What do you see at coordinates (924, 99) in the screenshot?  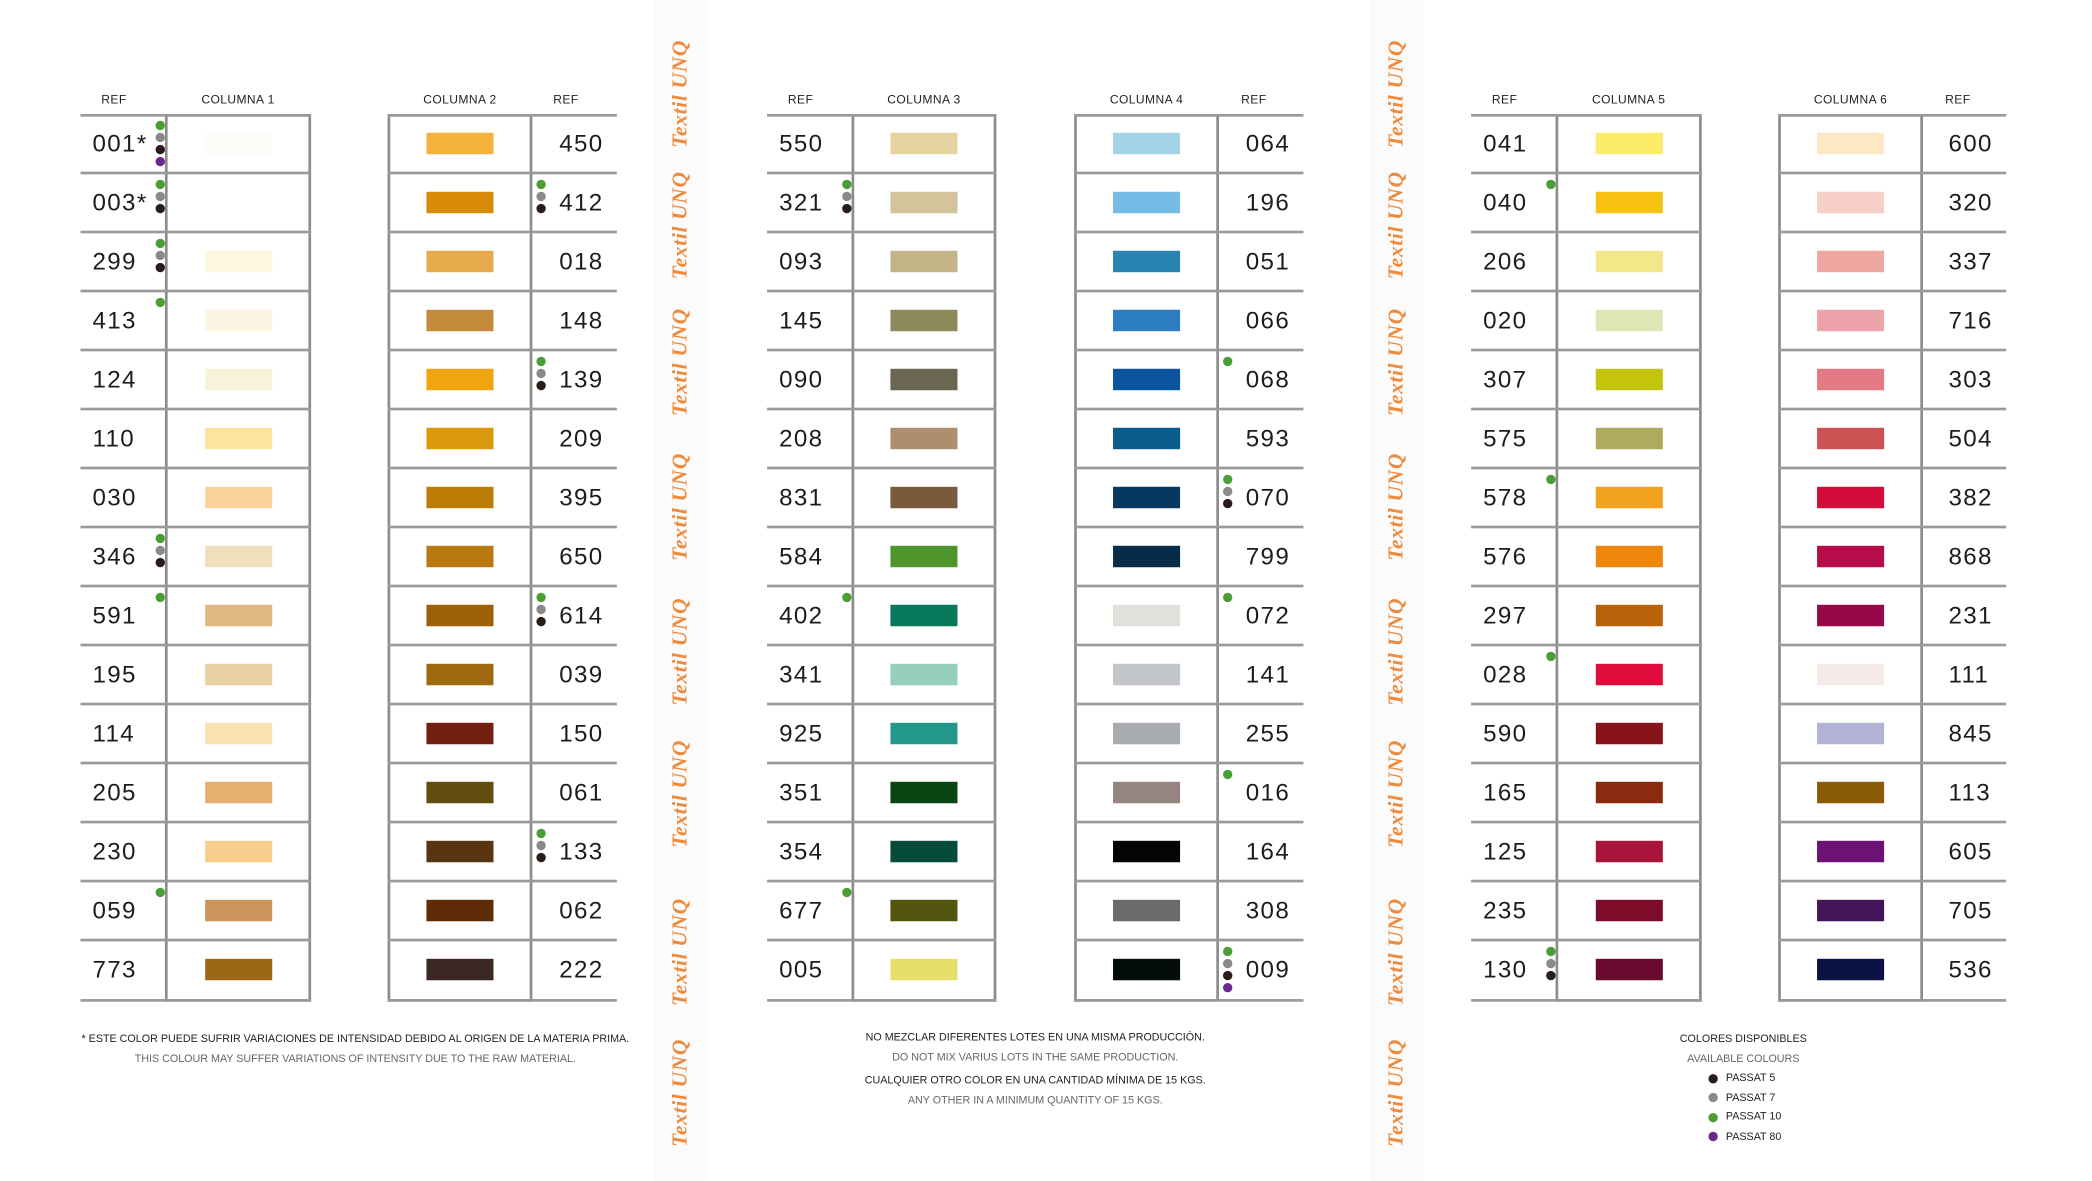 I see `column-header-col3: COLUMNA 3` at bounding box center [924, 99].